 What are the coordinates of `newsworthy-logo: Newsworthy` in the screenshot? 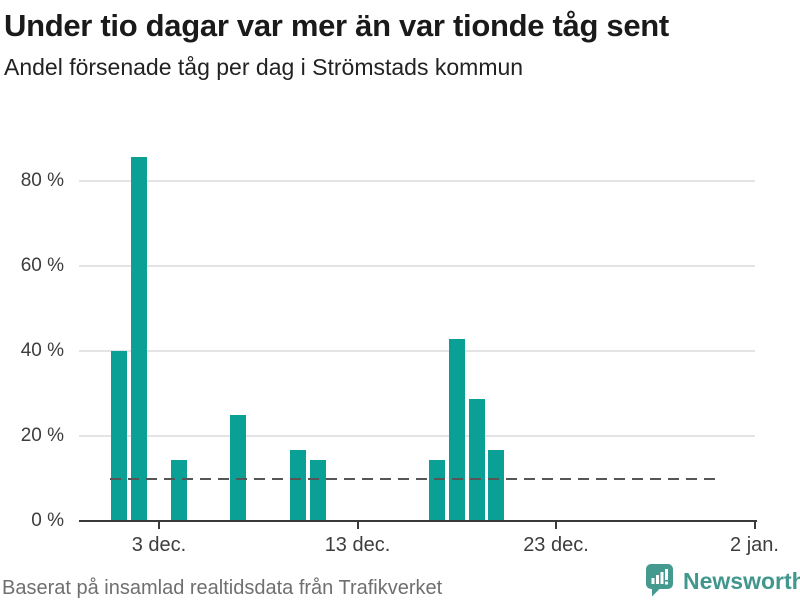 It's located at (722, 580).